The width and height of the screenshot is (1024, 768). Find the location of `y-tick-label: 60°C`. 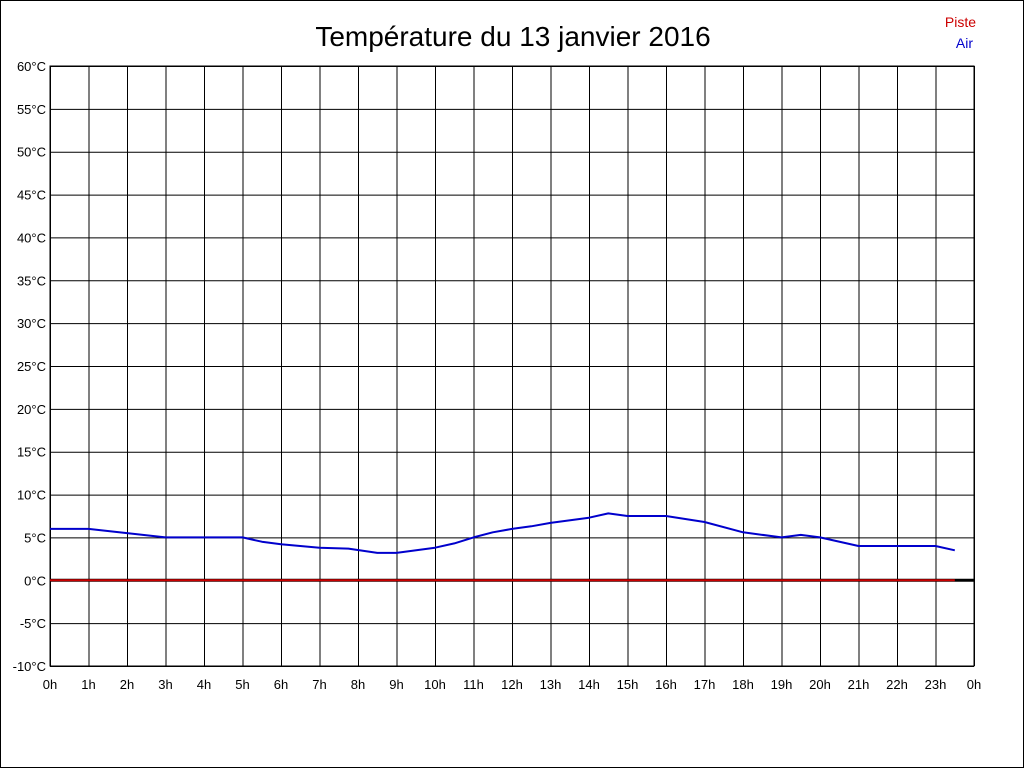

y-tick-label: 60°C is located at coordinates (31, 66).